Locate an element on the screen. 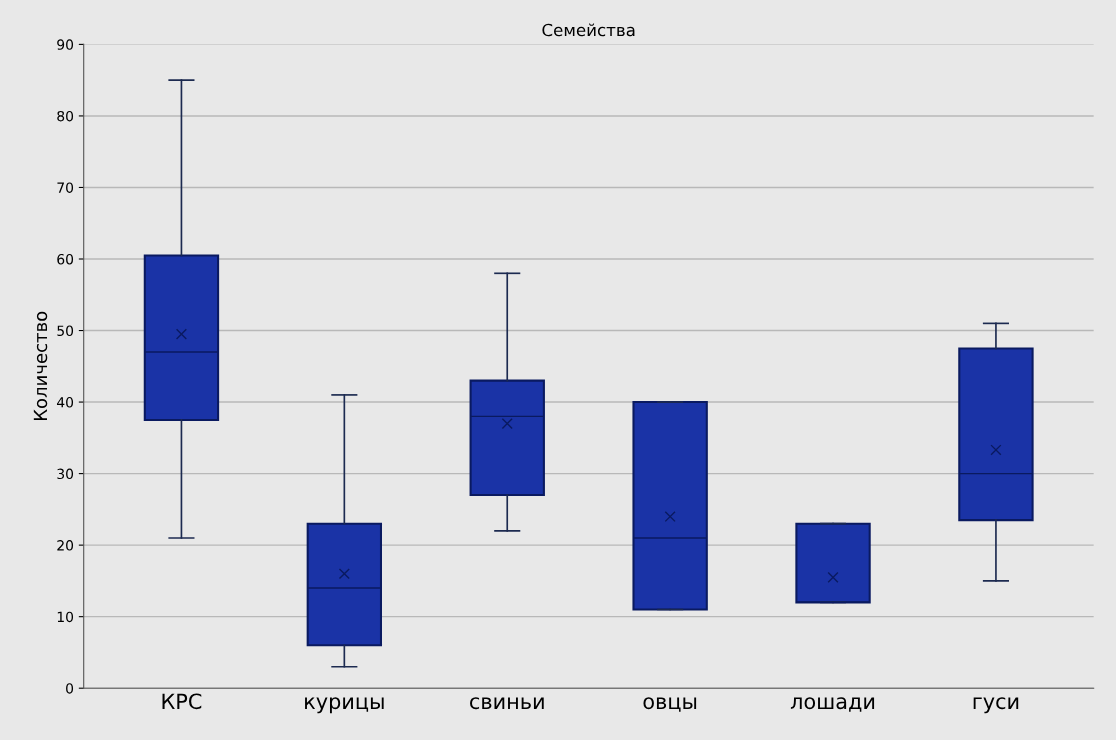 The width and height of the screenshot is (1116, 740). y-tick-label: 20 is located at coordinates (65, 545).